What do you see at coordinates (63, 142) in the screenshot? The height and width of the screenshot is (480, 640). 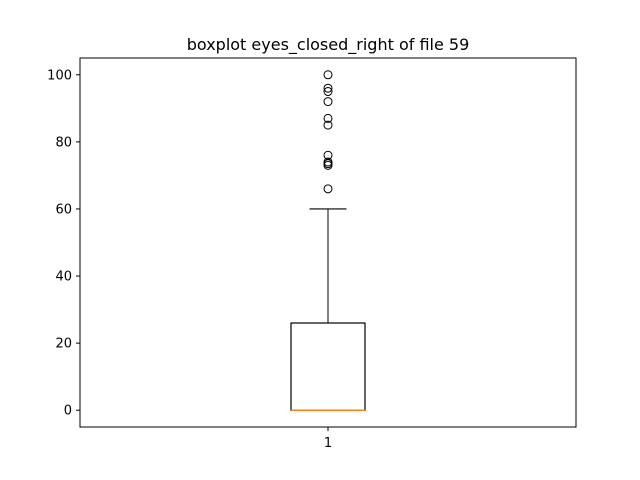 I see `y-tick-label: 80` at bounding box center [63, 142].